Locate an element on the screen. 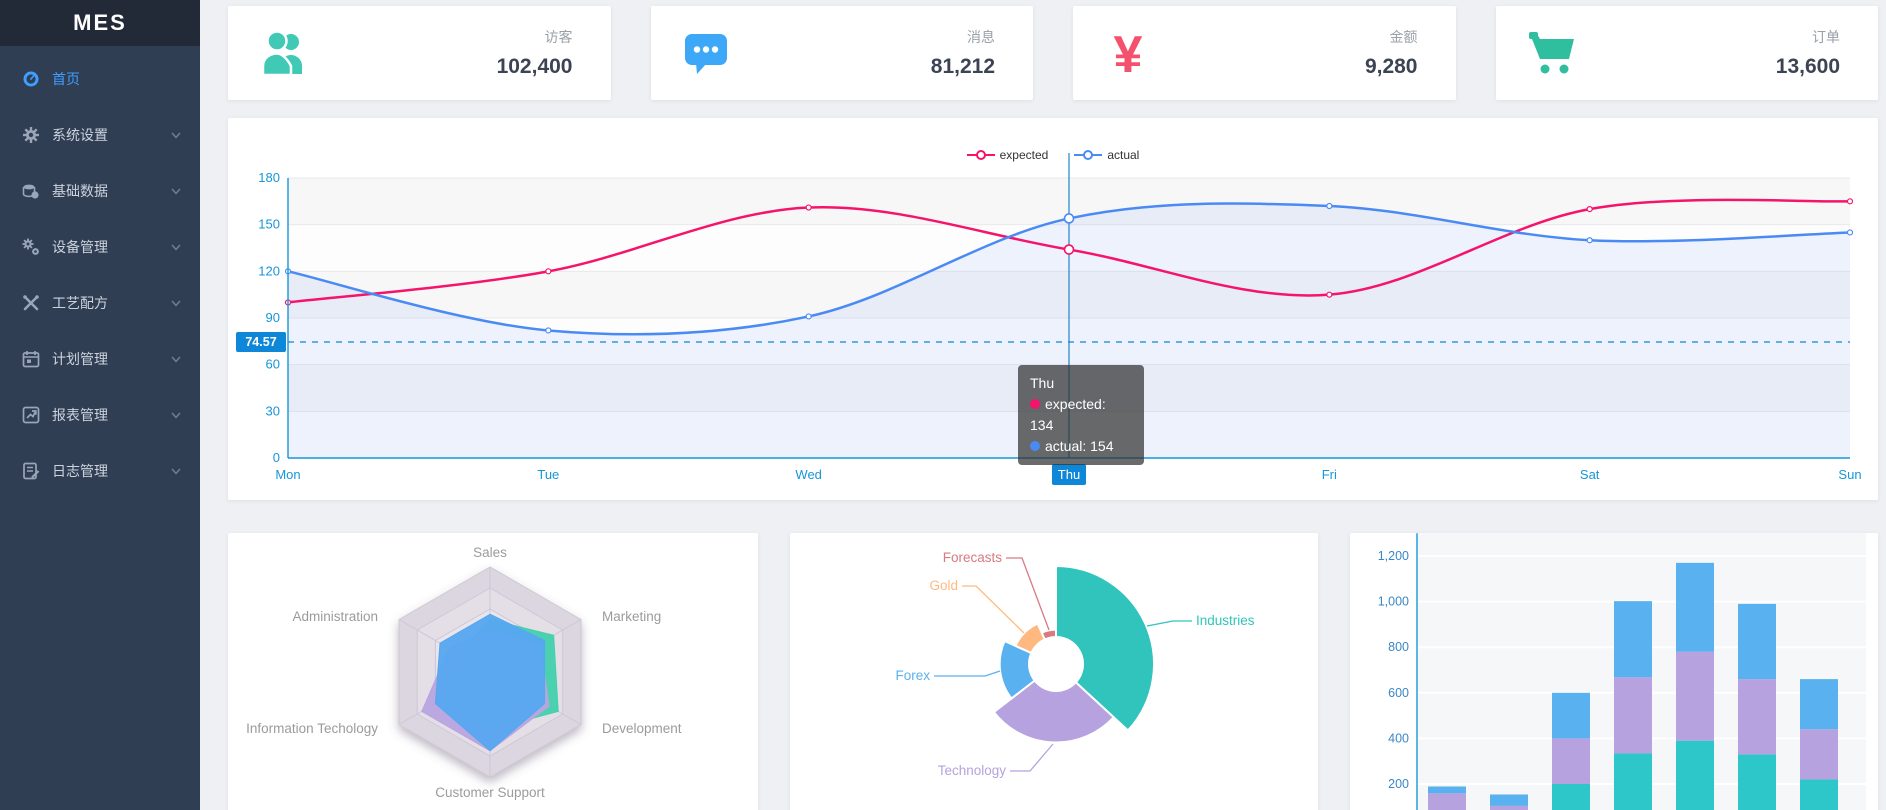 This screenshot has width=1886, height=810. svg-text: Sales is located at coordinates (490, 552).